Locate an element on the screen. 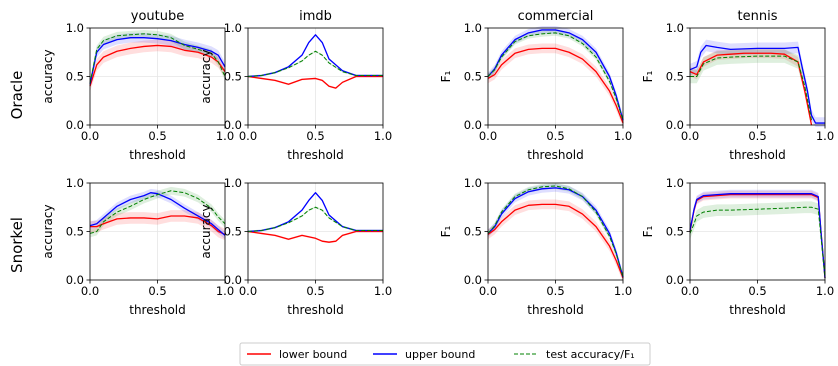  panel-2: 0.00.0 0.5 0.5 1.0 1.0 imdb threshold accuracy is located at coordinates (295, 85).